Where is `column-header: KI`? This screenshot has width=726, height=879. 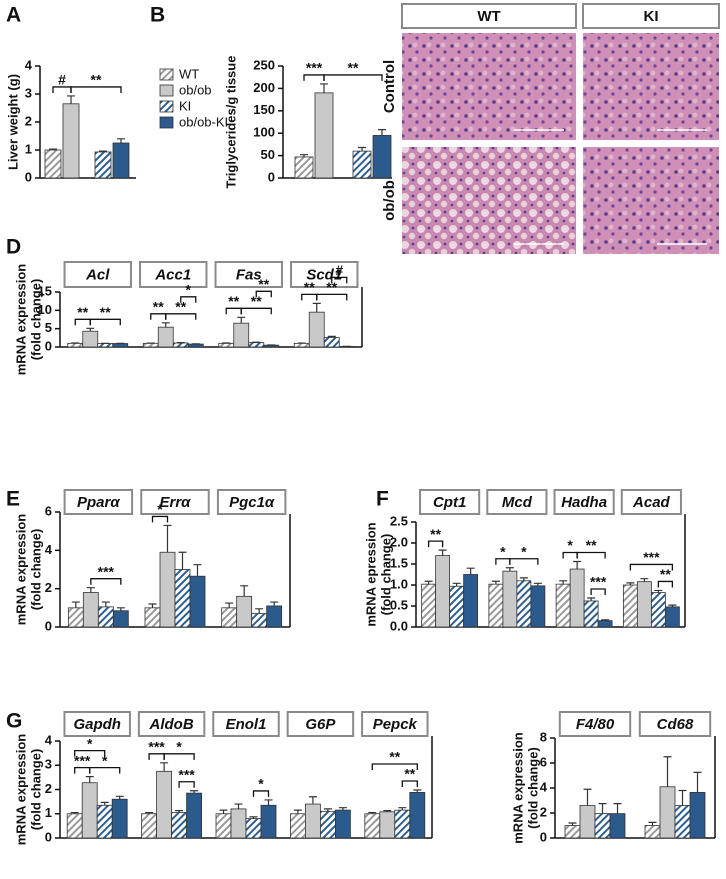
column-header: KI is located at coordinates (651, 16).